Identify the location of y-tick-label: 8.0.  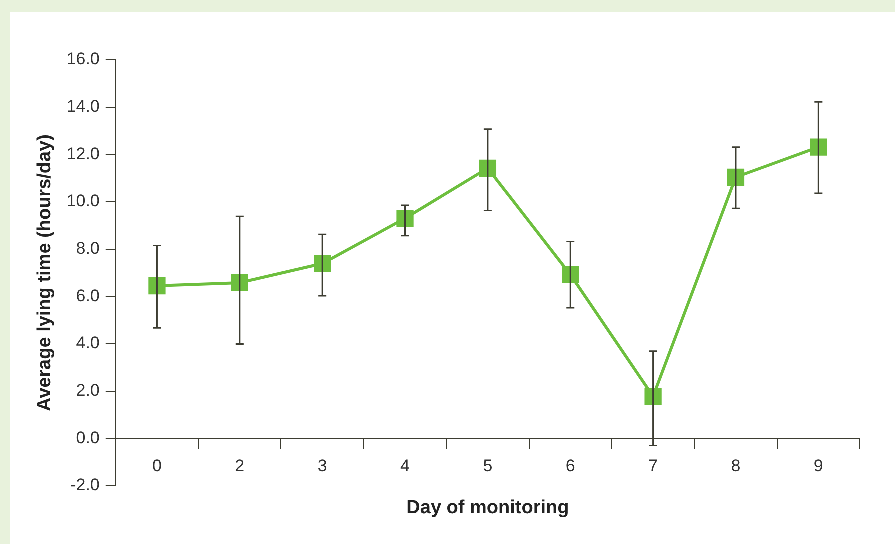
(88, 248).